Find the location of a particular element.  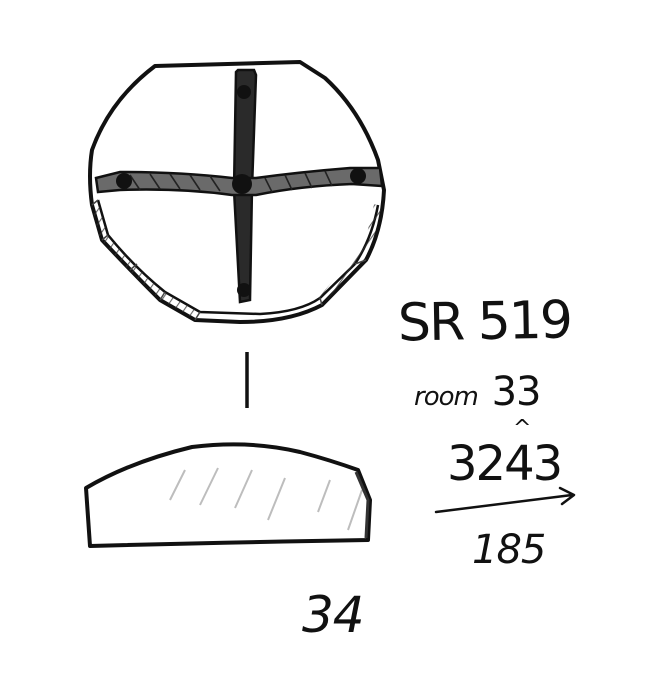

object-label: SR 519 is located at coordinates (484, 322).